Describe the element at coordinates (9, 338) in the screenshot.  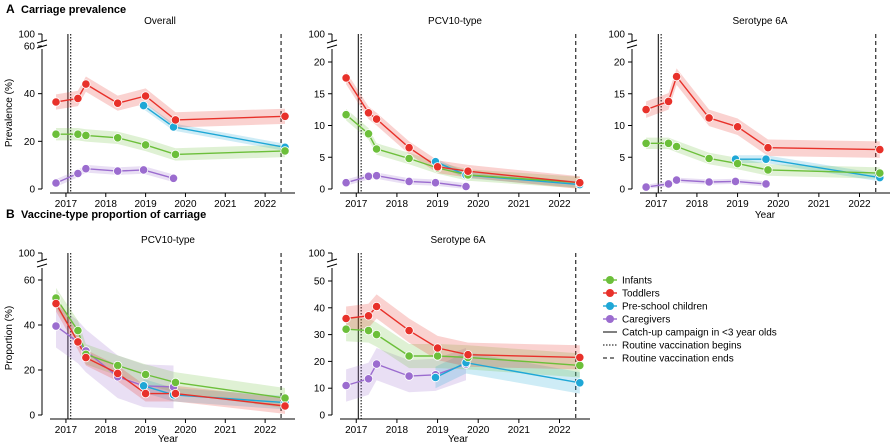
I see `y-axis-label: Proportion (%)` at that location.